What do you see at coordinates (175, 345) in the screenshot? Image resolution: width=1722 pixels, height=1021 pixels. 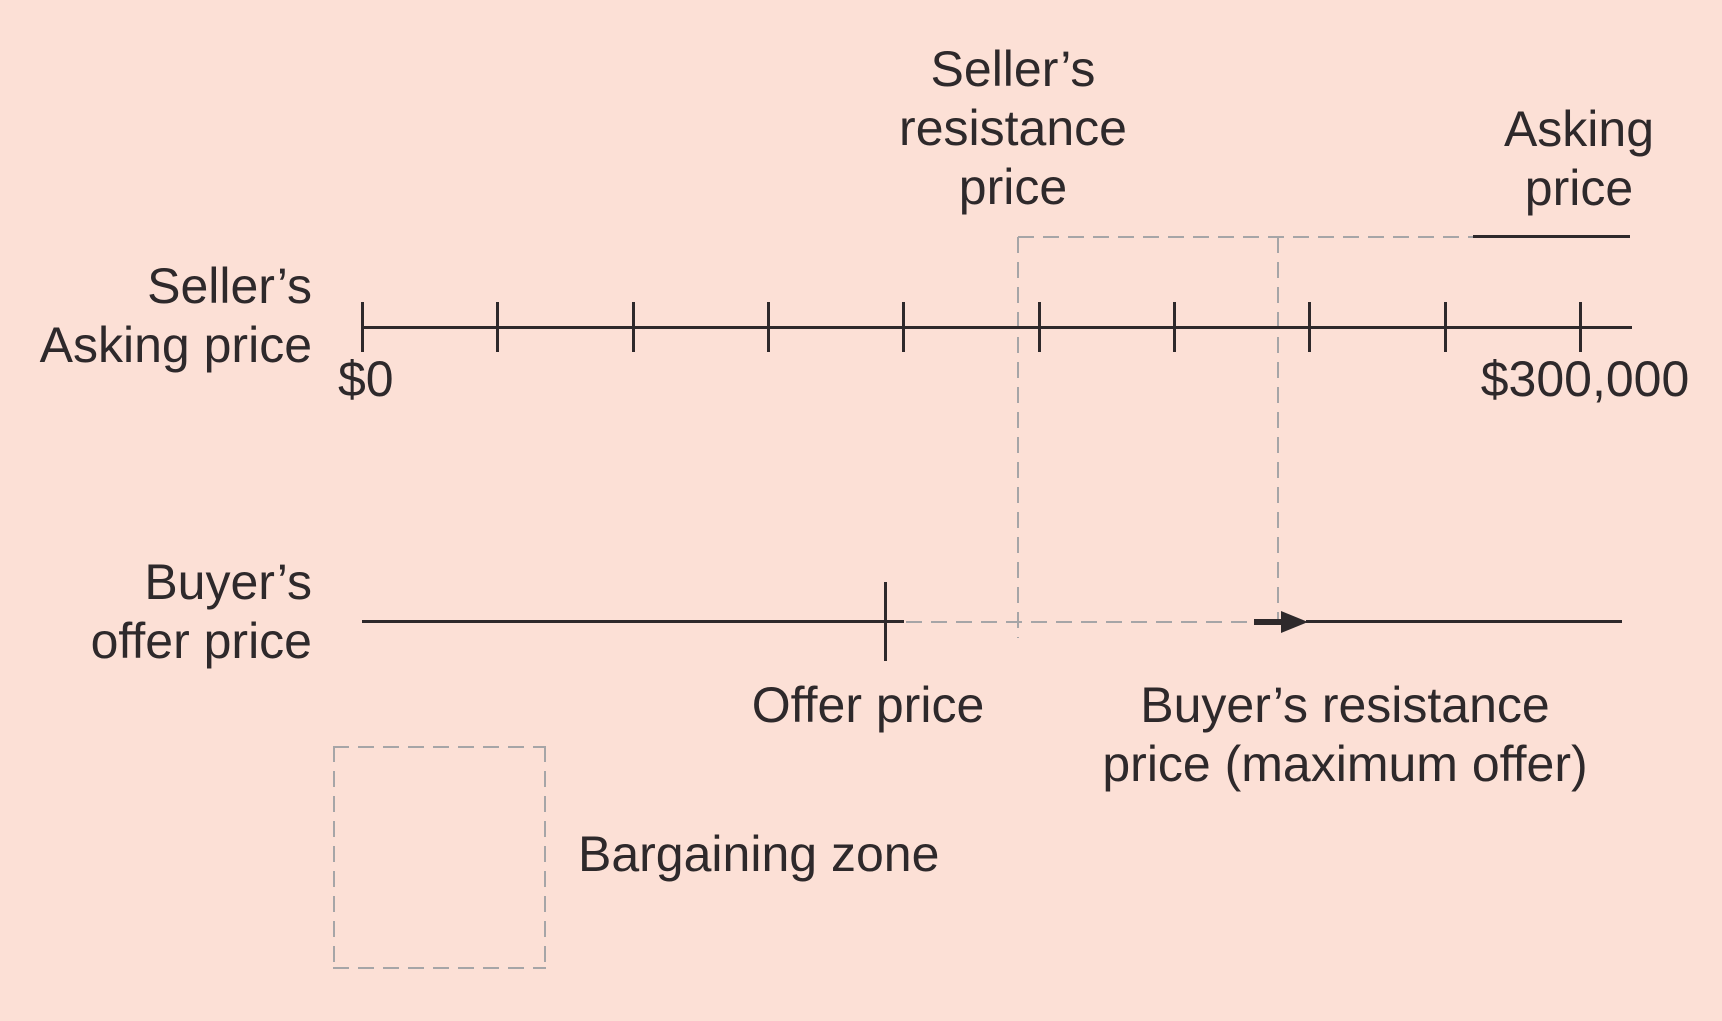 I see `axis-label-line: Asking price` at bounding box center [175, 345].